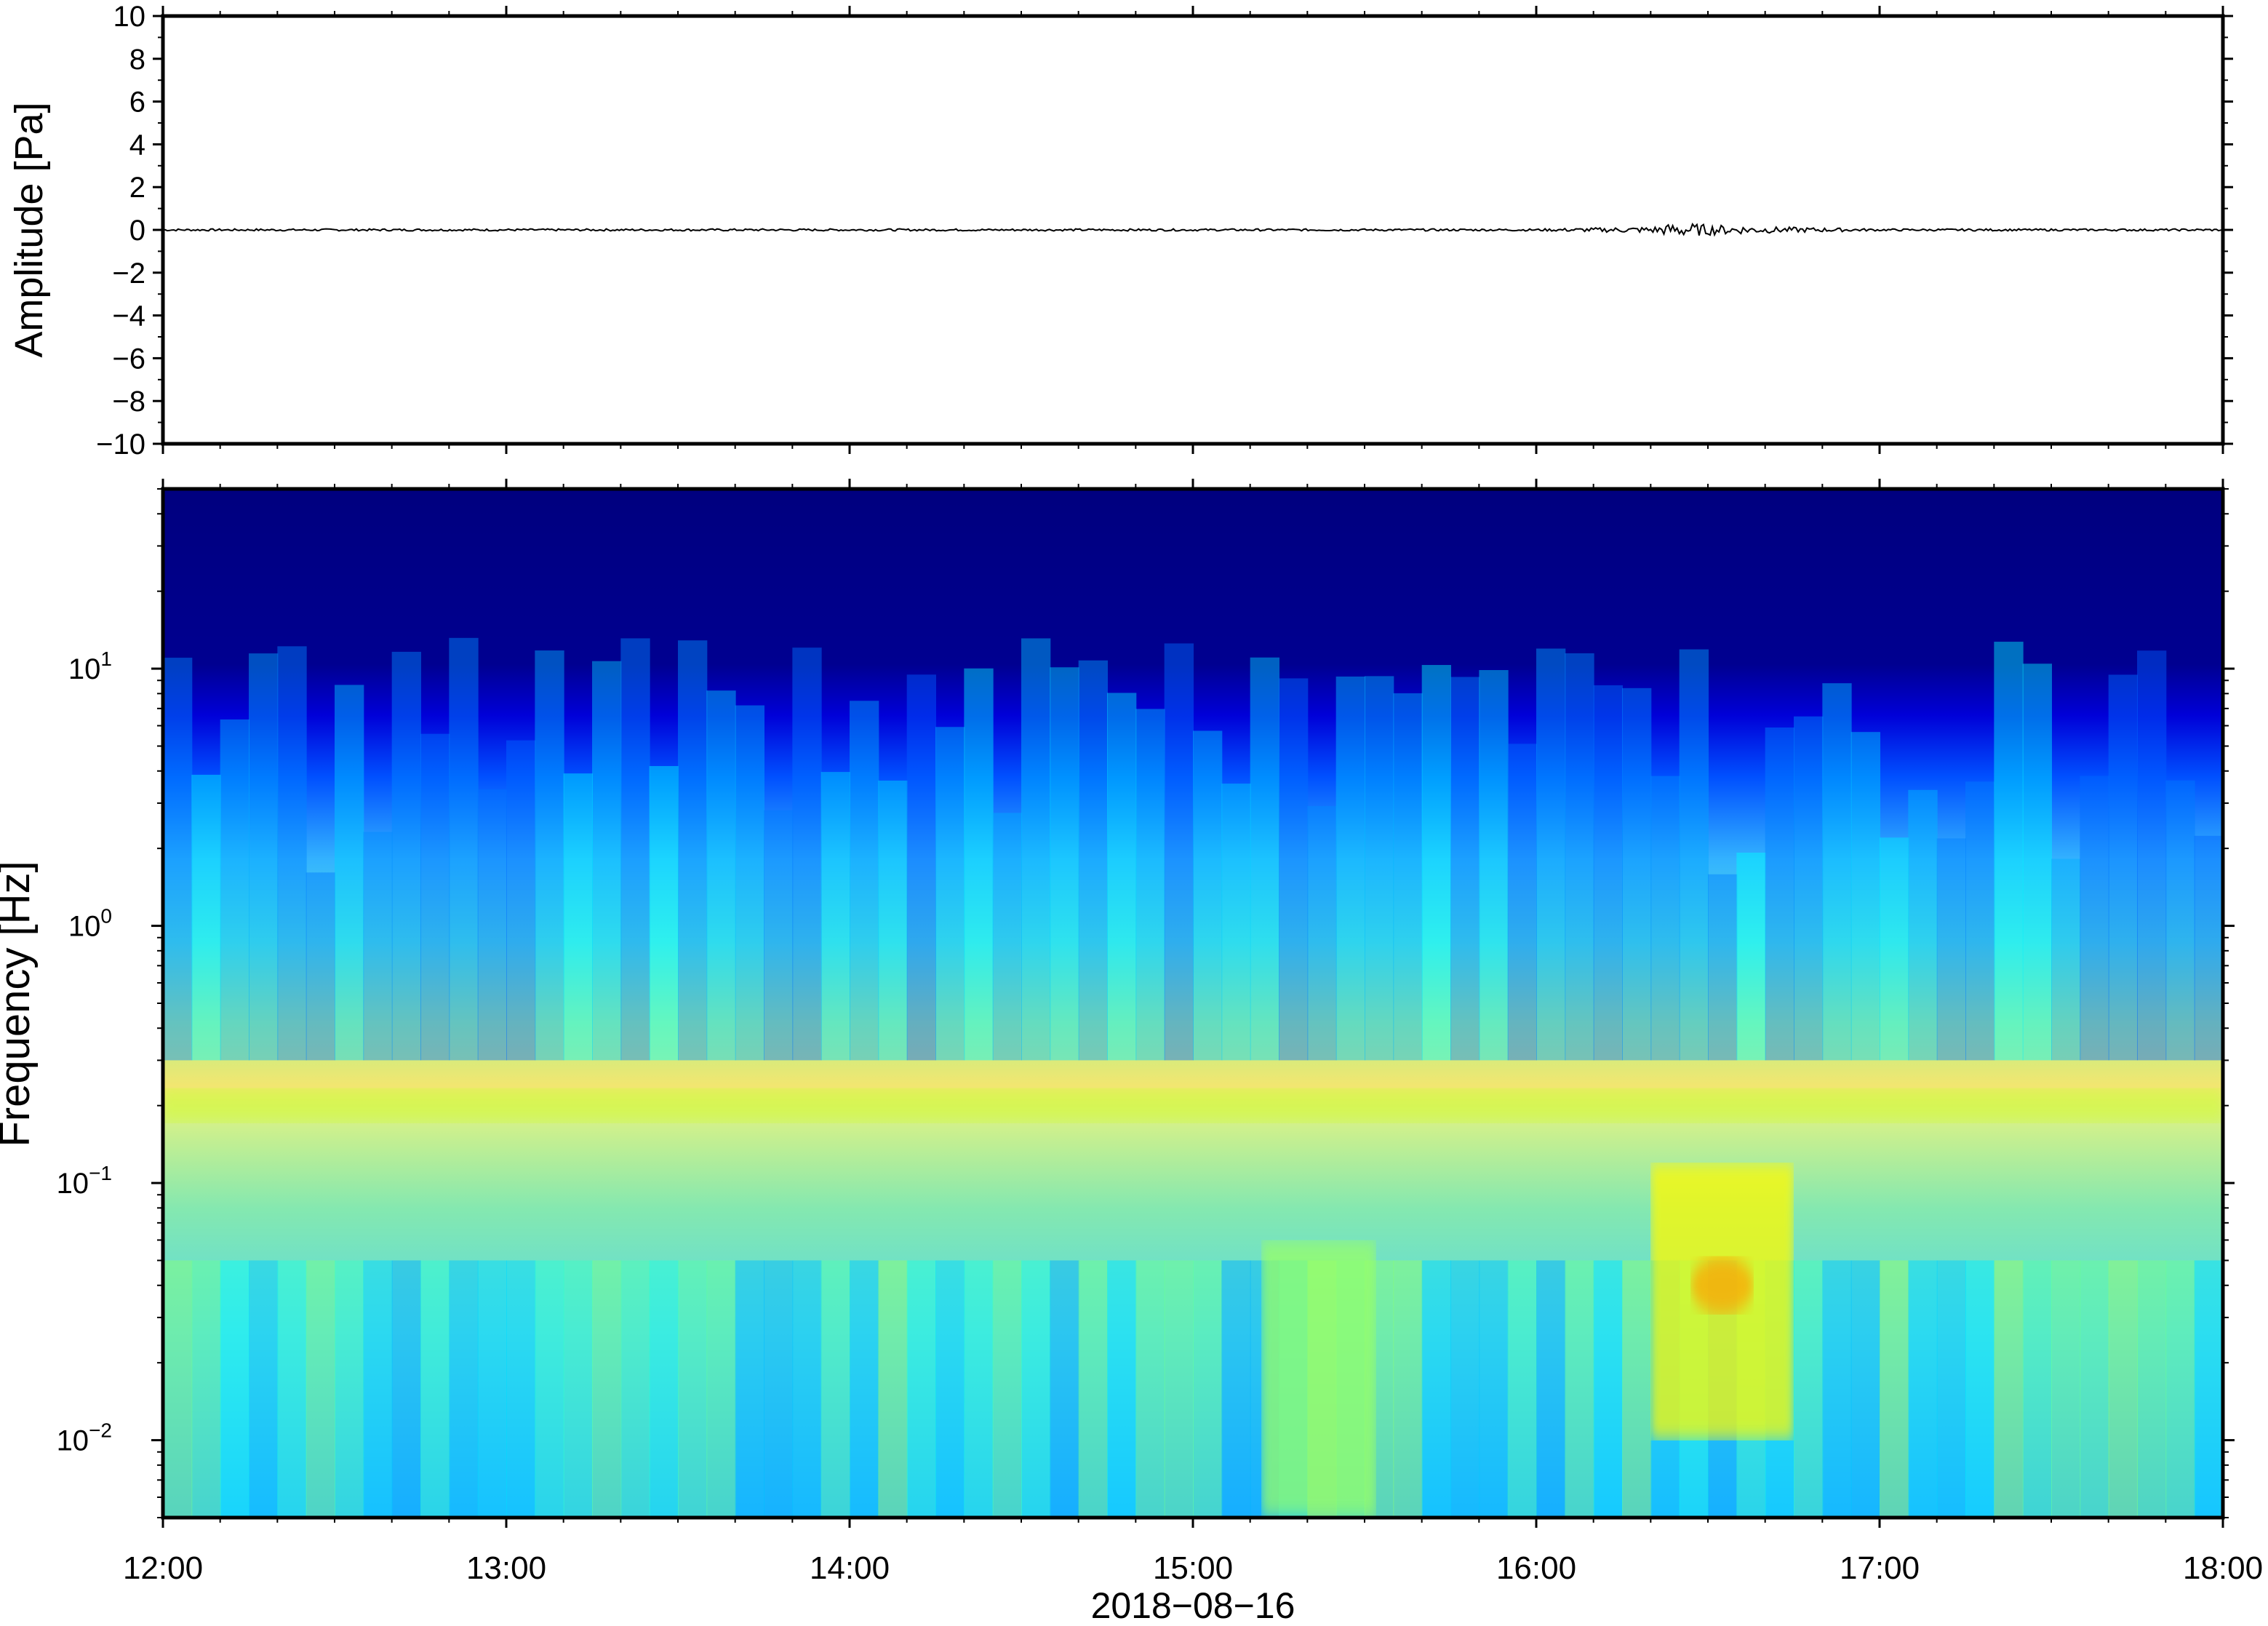 This screenshot has width=2268, height=1626. What do you see at coordinates (84, 1438) in the screenshot?
I see `spectrogram-ytick-label: 10−2` at bounding box center [84, 1438].